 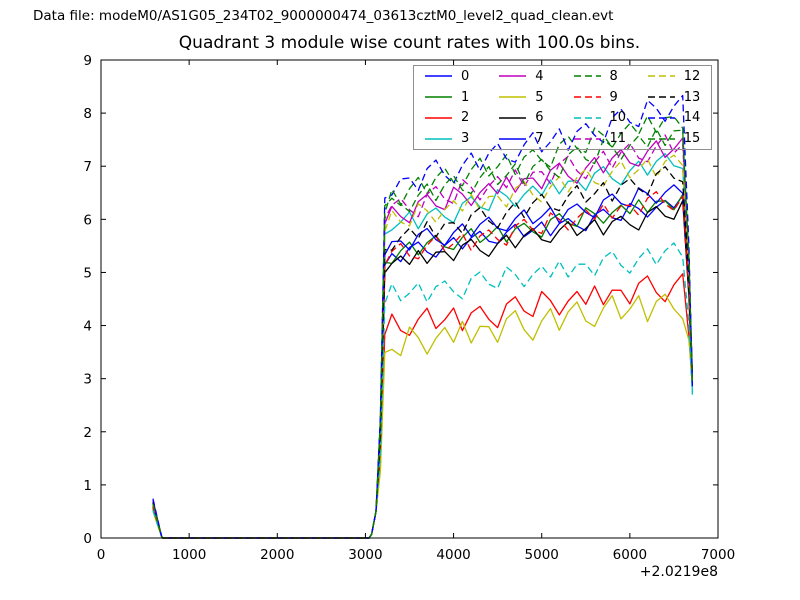 What do you see at coordinates (692, 97) in the screenshot?
I see `legend-label: 13` at bounding box center [692, 97].